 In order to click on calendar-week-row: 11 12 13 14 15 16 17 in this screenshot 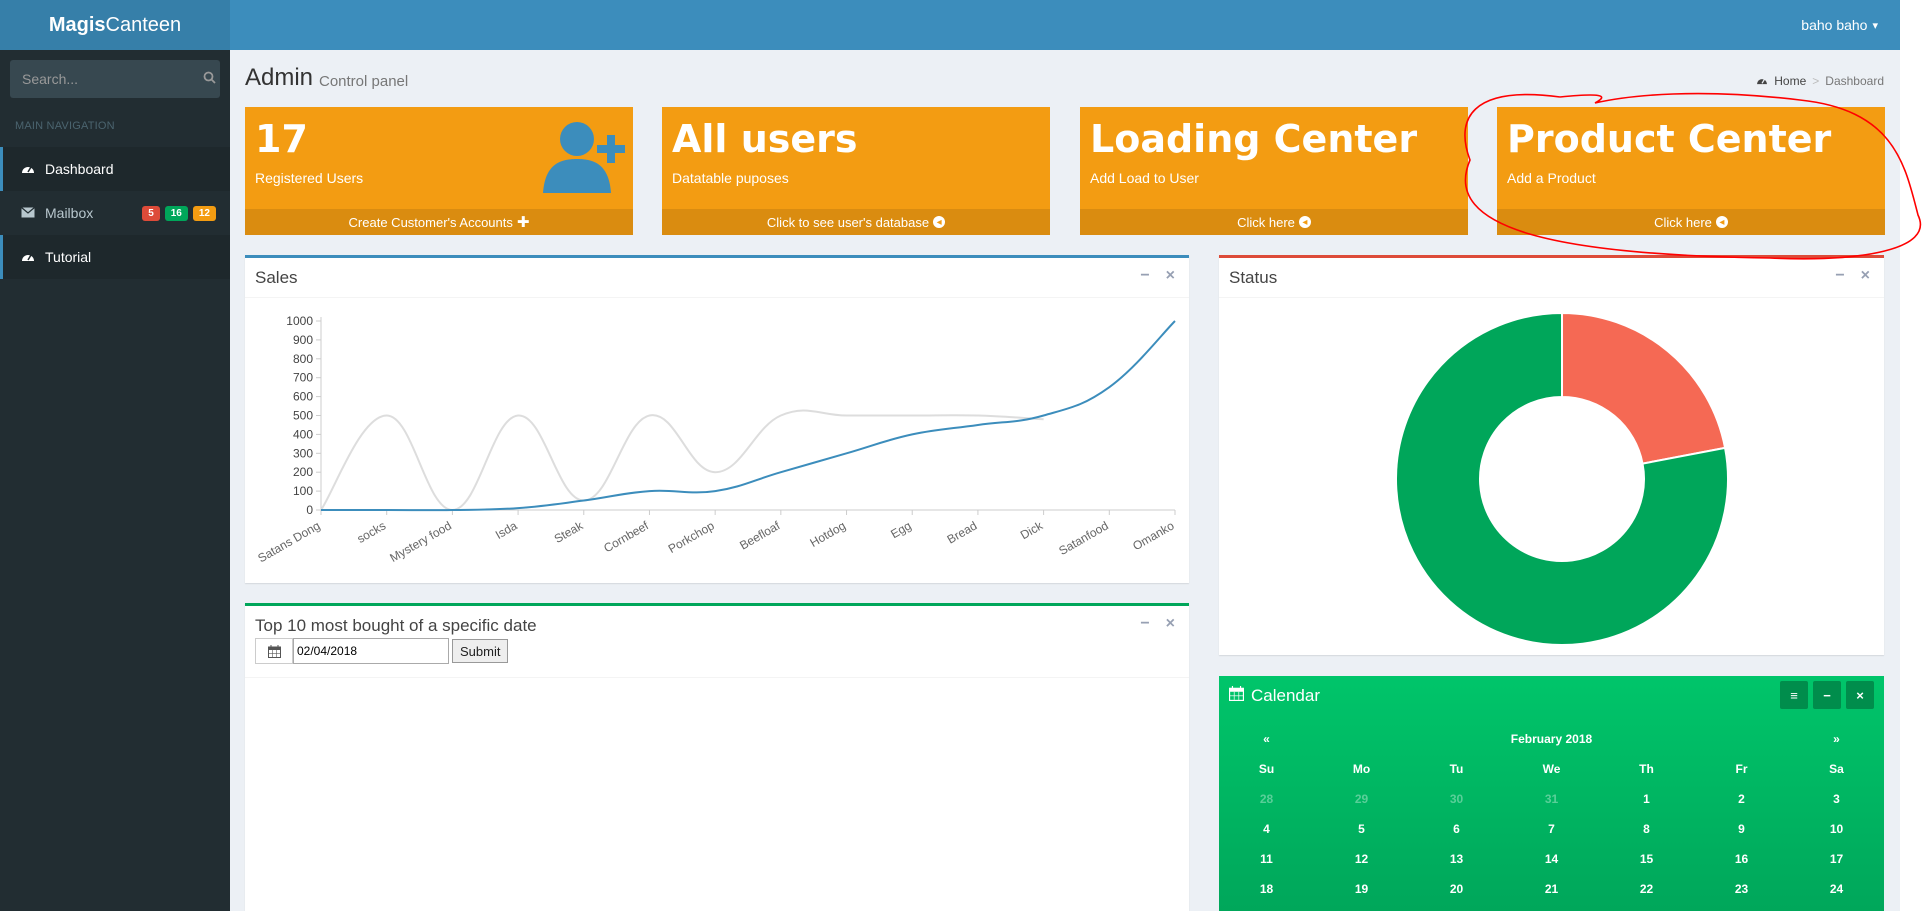, I will do `click(1551, 859)`.